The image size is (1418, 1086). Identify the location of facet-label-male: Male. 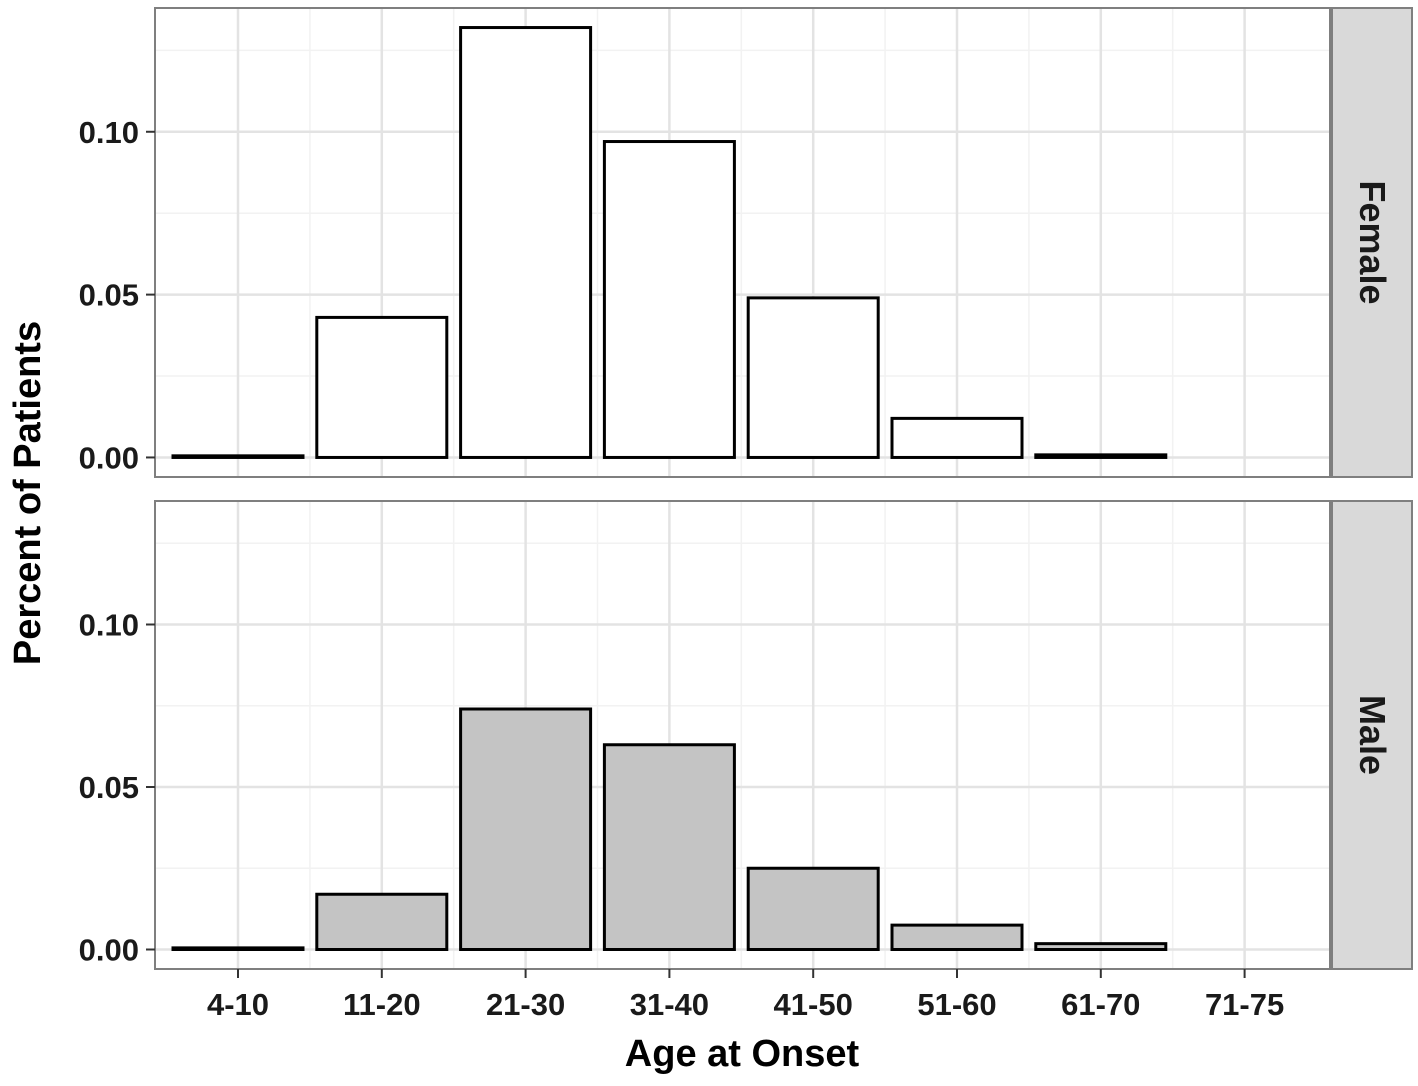
(1372, 735).